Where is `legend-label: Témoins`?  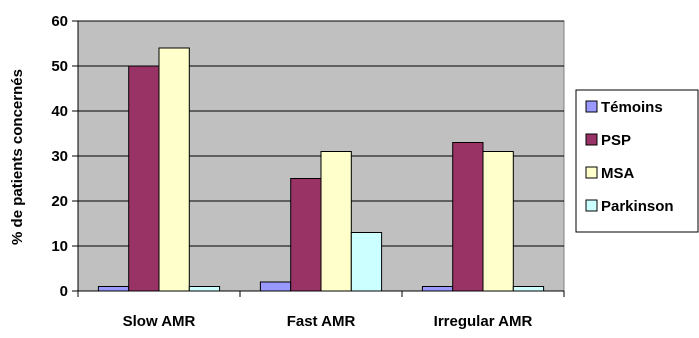
legend-label: Témoins is located at coordinates (632, 107).